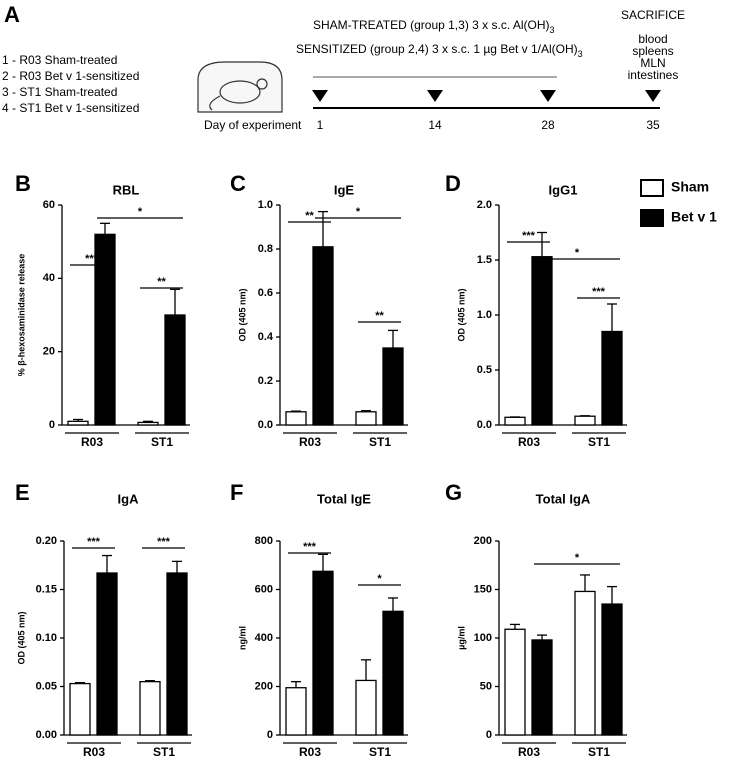 The image size is (733, 762). Describe the element at coordinates (265, 249) in the screenshot. I see `y-tick-label: 0.8` at that location.